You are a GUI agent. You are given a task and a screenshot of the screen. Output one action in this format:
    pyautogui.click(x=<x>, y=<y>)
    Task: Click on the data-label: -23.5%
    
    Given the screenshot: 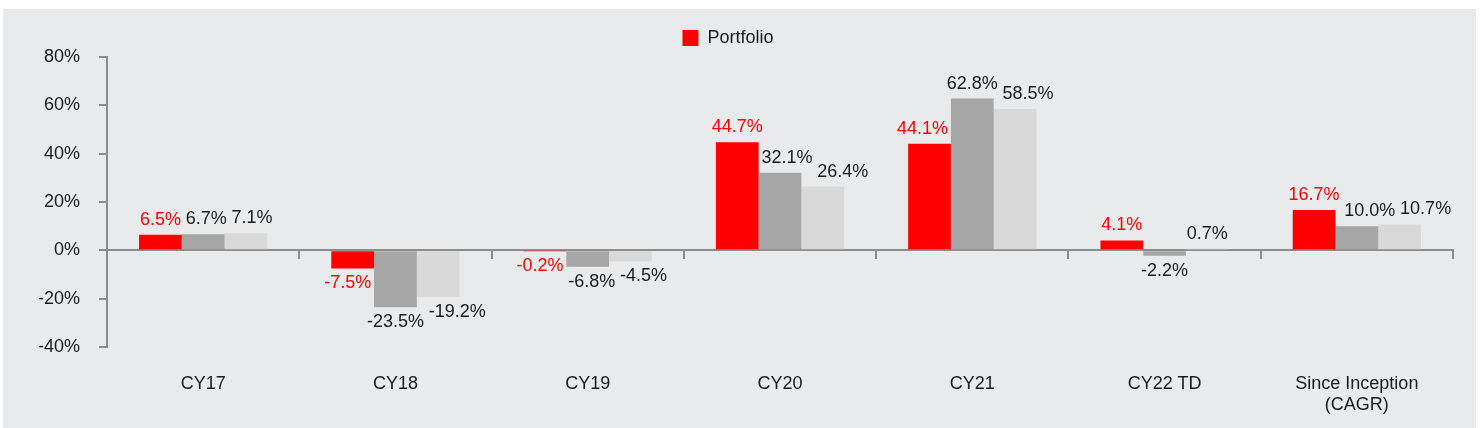 What is the action you would take?
    pyautogui.click(x=395, y=321)
    